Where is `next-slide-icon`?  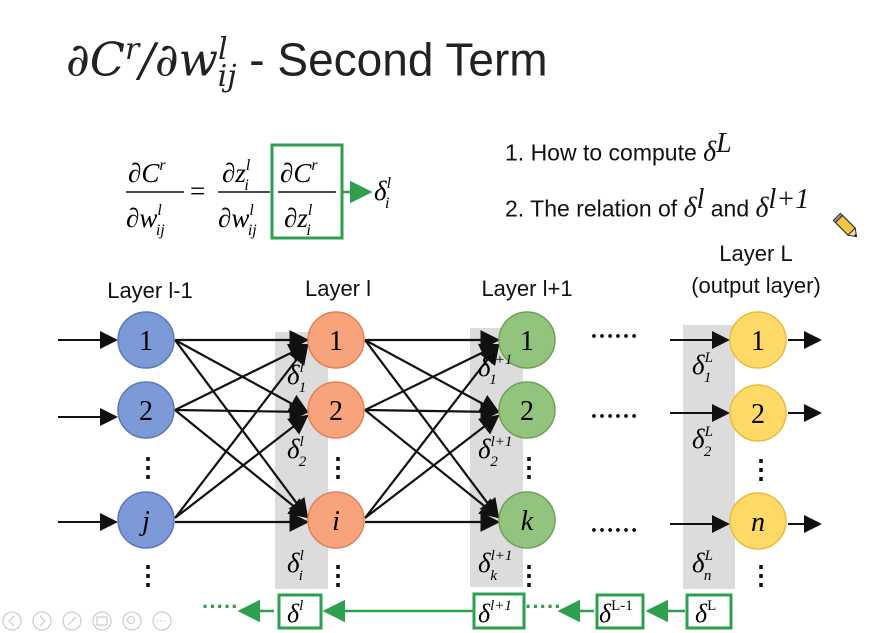 next-slide-icon is located at coordinates (42, 621).